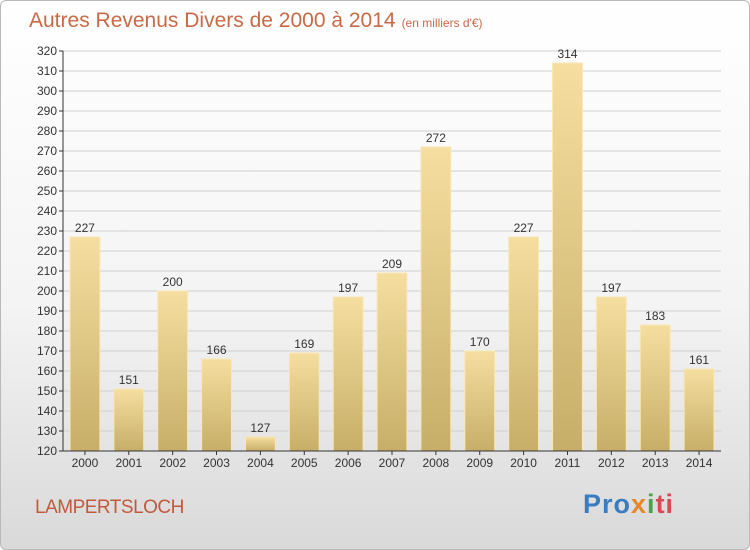 The image size is (750, 550). Describe the element at coordinates (524, 228) in the screenshot. I see `data-label-2010: 227` at that location.